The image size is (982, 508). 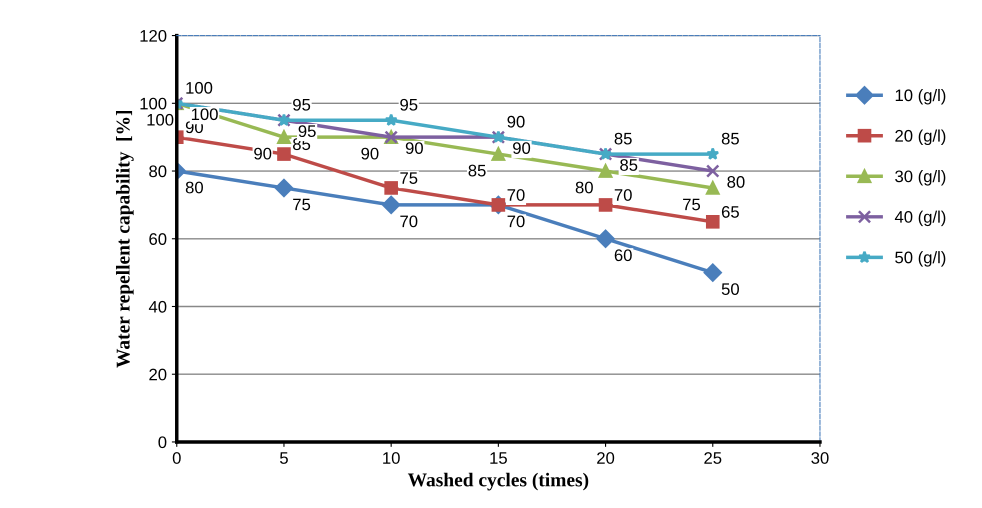 I want to click on y-tick-label: 120, so click(x=153, y=36).